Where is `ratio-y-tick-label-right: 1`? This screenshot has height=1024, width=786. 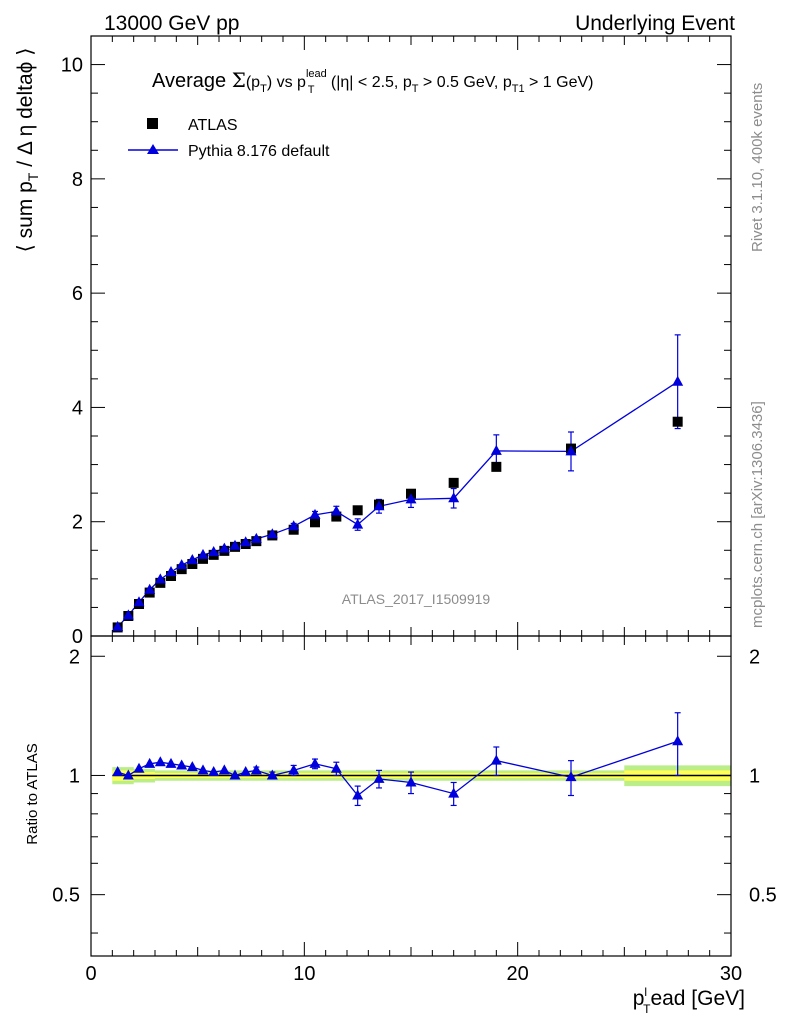
ratio-y-tick-label-right: 1 is located at coordinates (754, 776).